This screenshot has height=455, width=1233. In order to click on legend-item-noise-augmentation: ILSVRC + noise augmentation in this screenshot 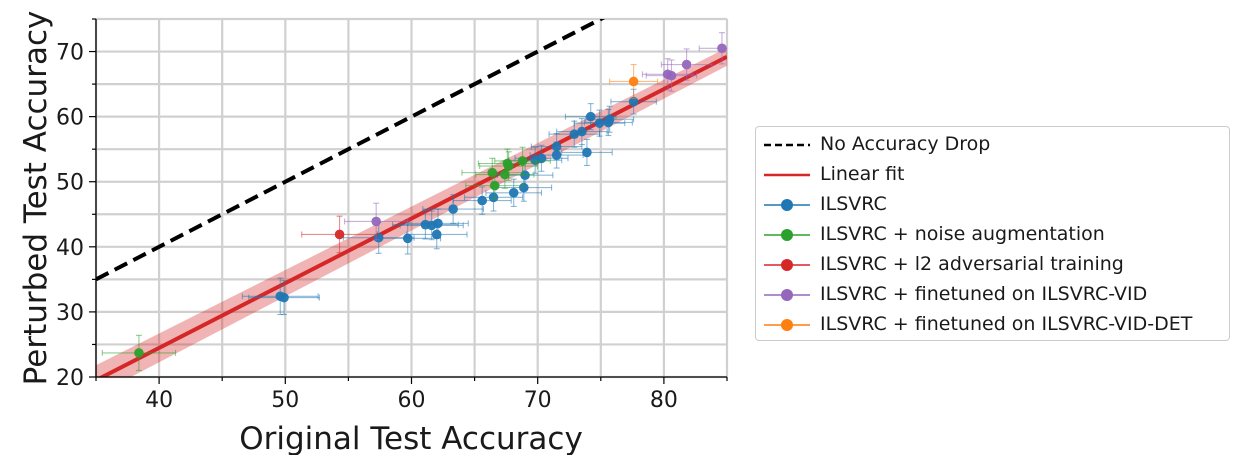, I will do `click(992, 235)`.